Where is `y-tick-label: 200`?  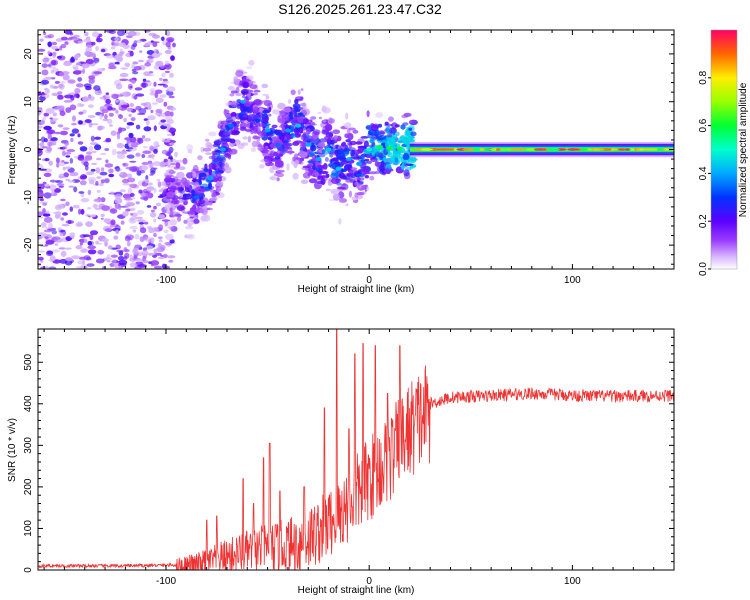 y-tick-label: 200 is located at coordinates (28, 486).